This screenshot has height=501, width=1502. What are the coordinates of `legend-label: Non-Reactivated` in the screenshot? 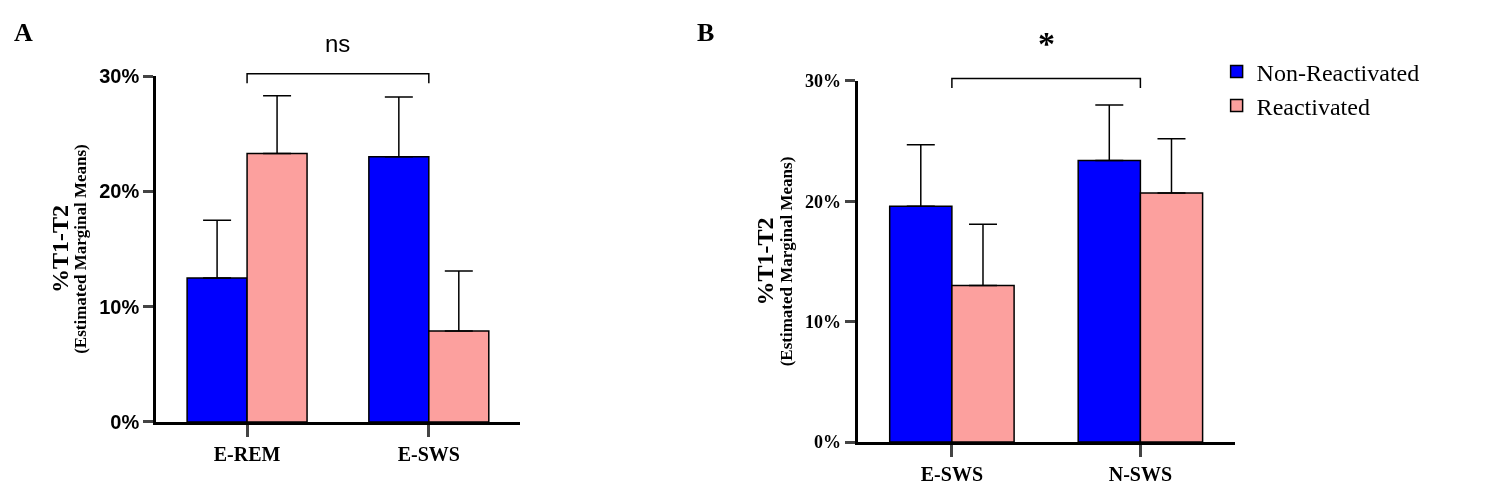 It's located at (1338, 72).